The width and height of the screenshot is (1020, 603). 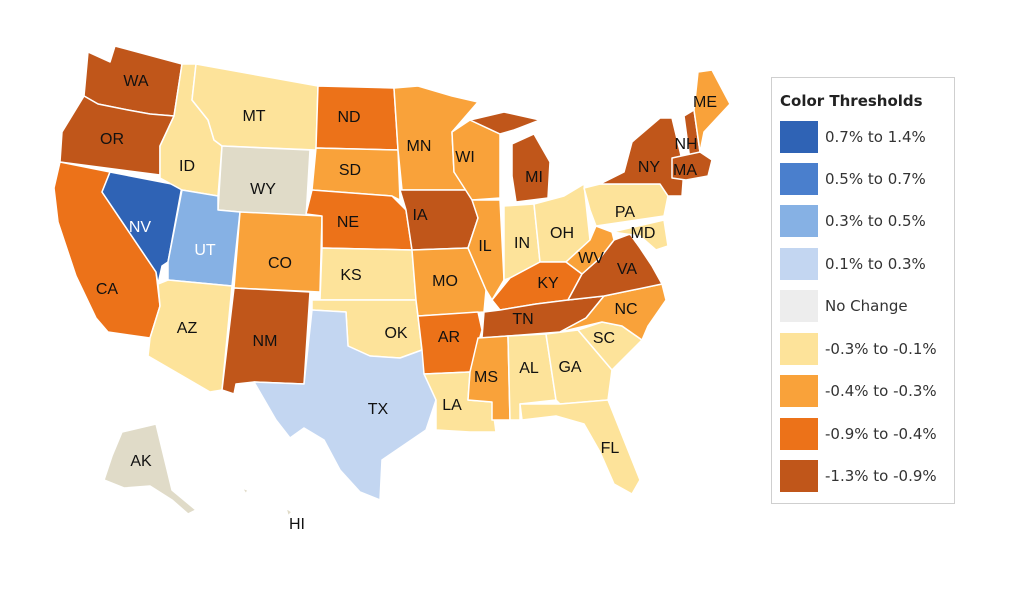 I want to click on state-NM, so click(x=266, y=341).